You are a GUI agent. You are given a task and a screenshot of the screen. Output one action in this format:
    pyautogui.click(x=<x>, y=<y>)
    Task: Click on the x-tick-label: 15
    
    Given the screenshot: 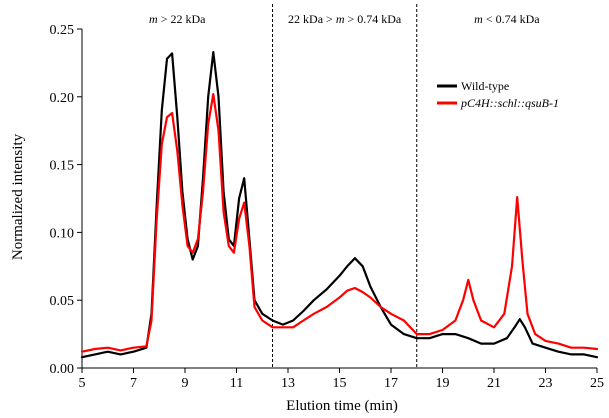 What is the action you would take?
    pyautogui.click(x=340, y=383)
    